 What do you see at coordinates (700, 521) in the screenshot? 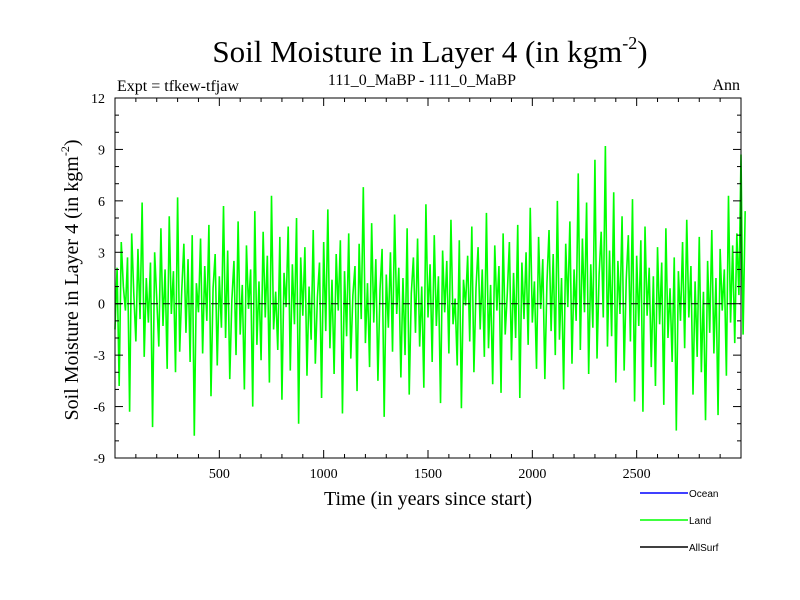
I see `legend-label-land: Land` at bounding box center [700, 521].